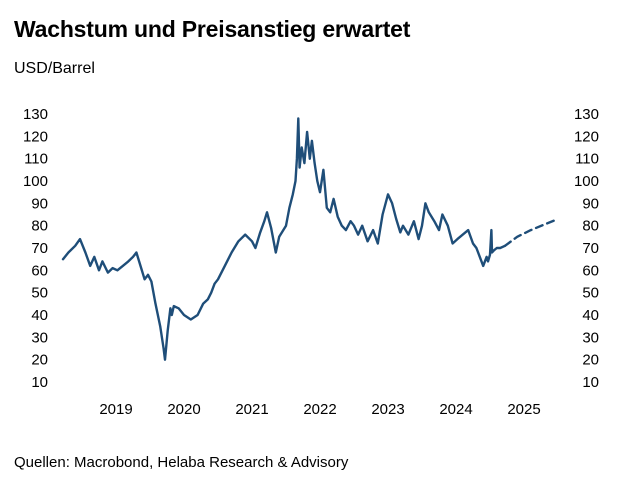  I want to click on y-tick-label-right: 100, so click(586, 181).